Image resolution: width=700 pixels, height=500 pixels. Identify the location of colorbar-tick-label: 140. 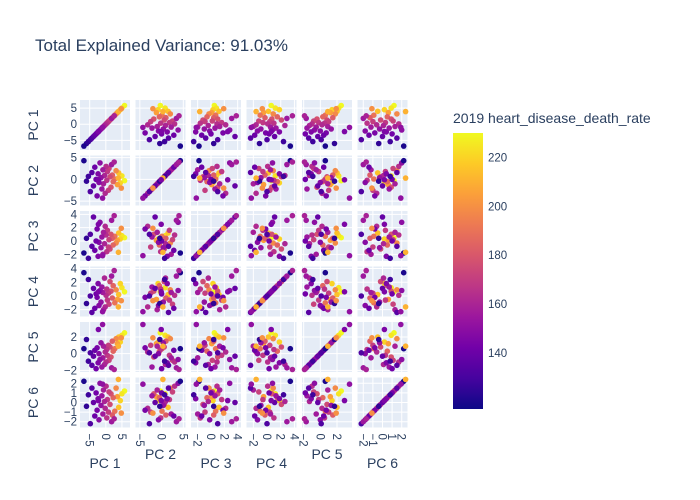
(497, 354).